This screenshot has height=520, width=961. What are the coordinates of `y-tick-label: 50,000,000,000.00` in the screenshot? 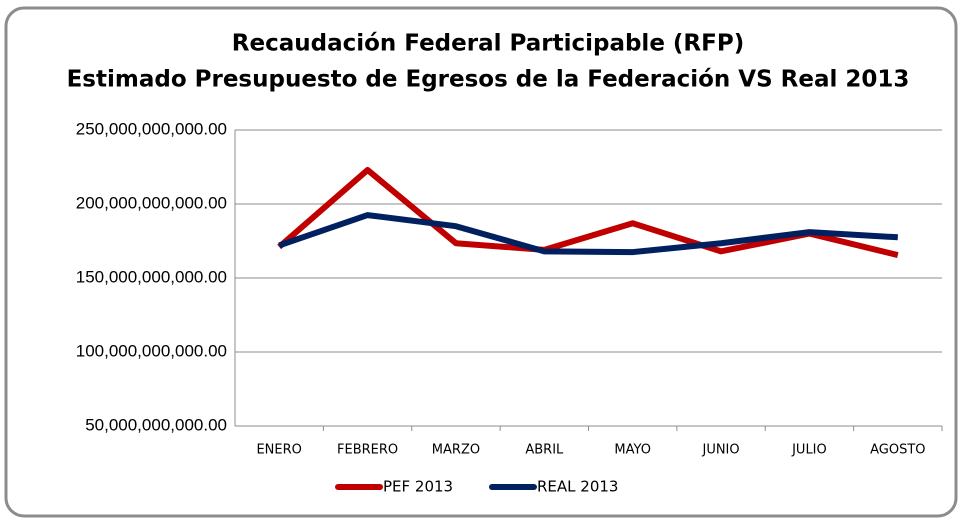 It's located at (156, 424).